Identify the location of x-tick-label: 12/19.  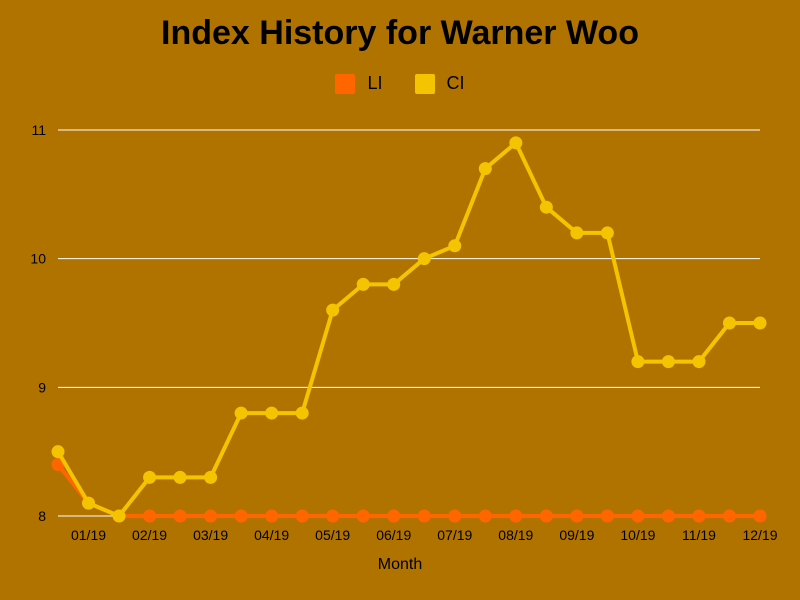
(759, 535).